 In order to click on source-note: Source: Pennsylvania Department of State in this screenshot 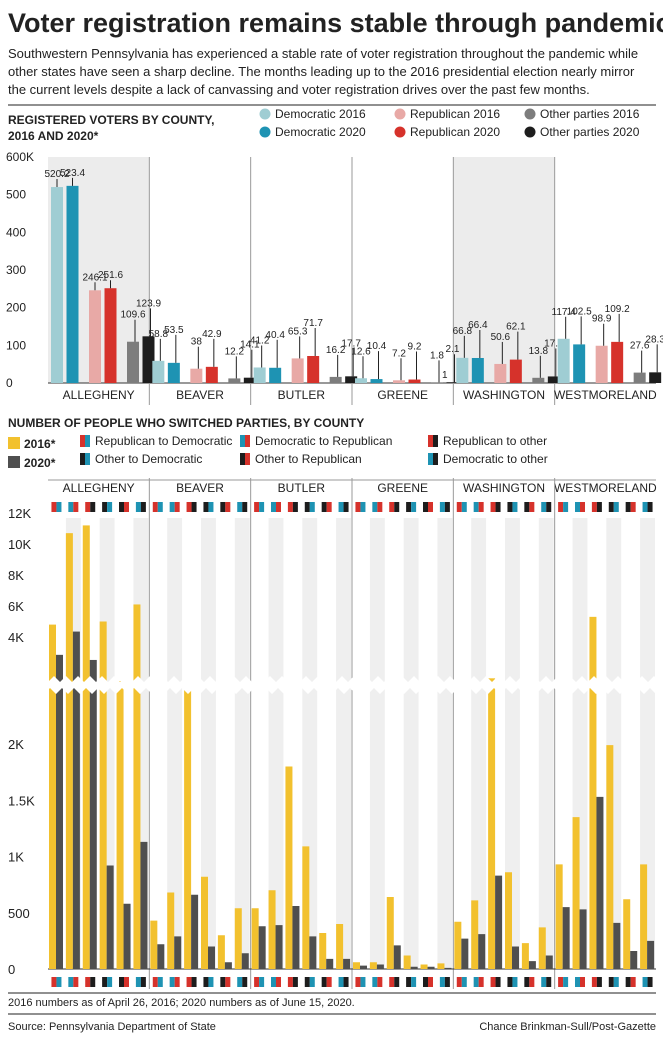, I will do `click(112, 1027)`.